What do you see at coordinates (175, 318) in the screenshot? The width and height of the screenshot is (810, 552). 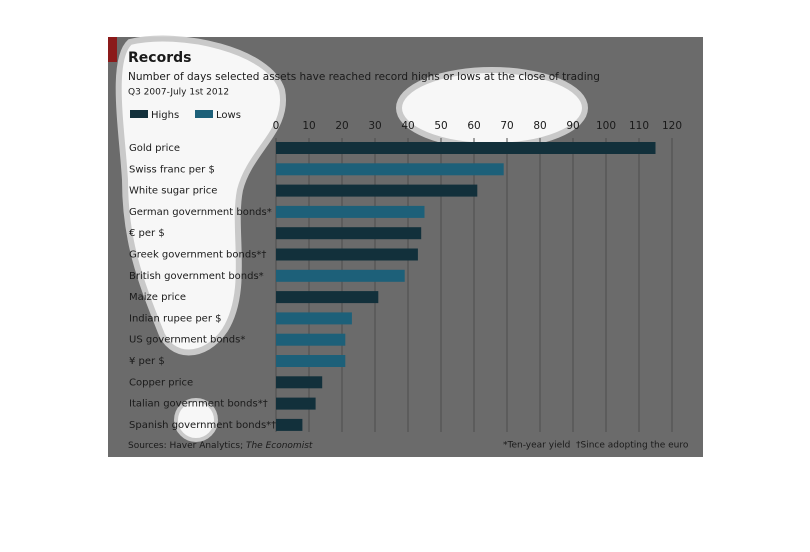 I see `y-tick-label: Indian rupee per $` at bounding box center [175, 318].